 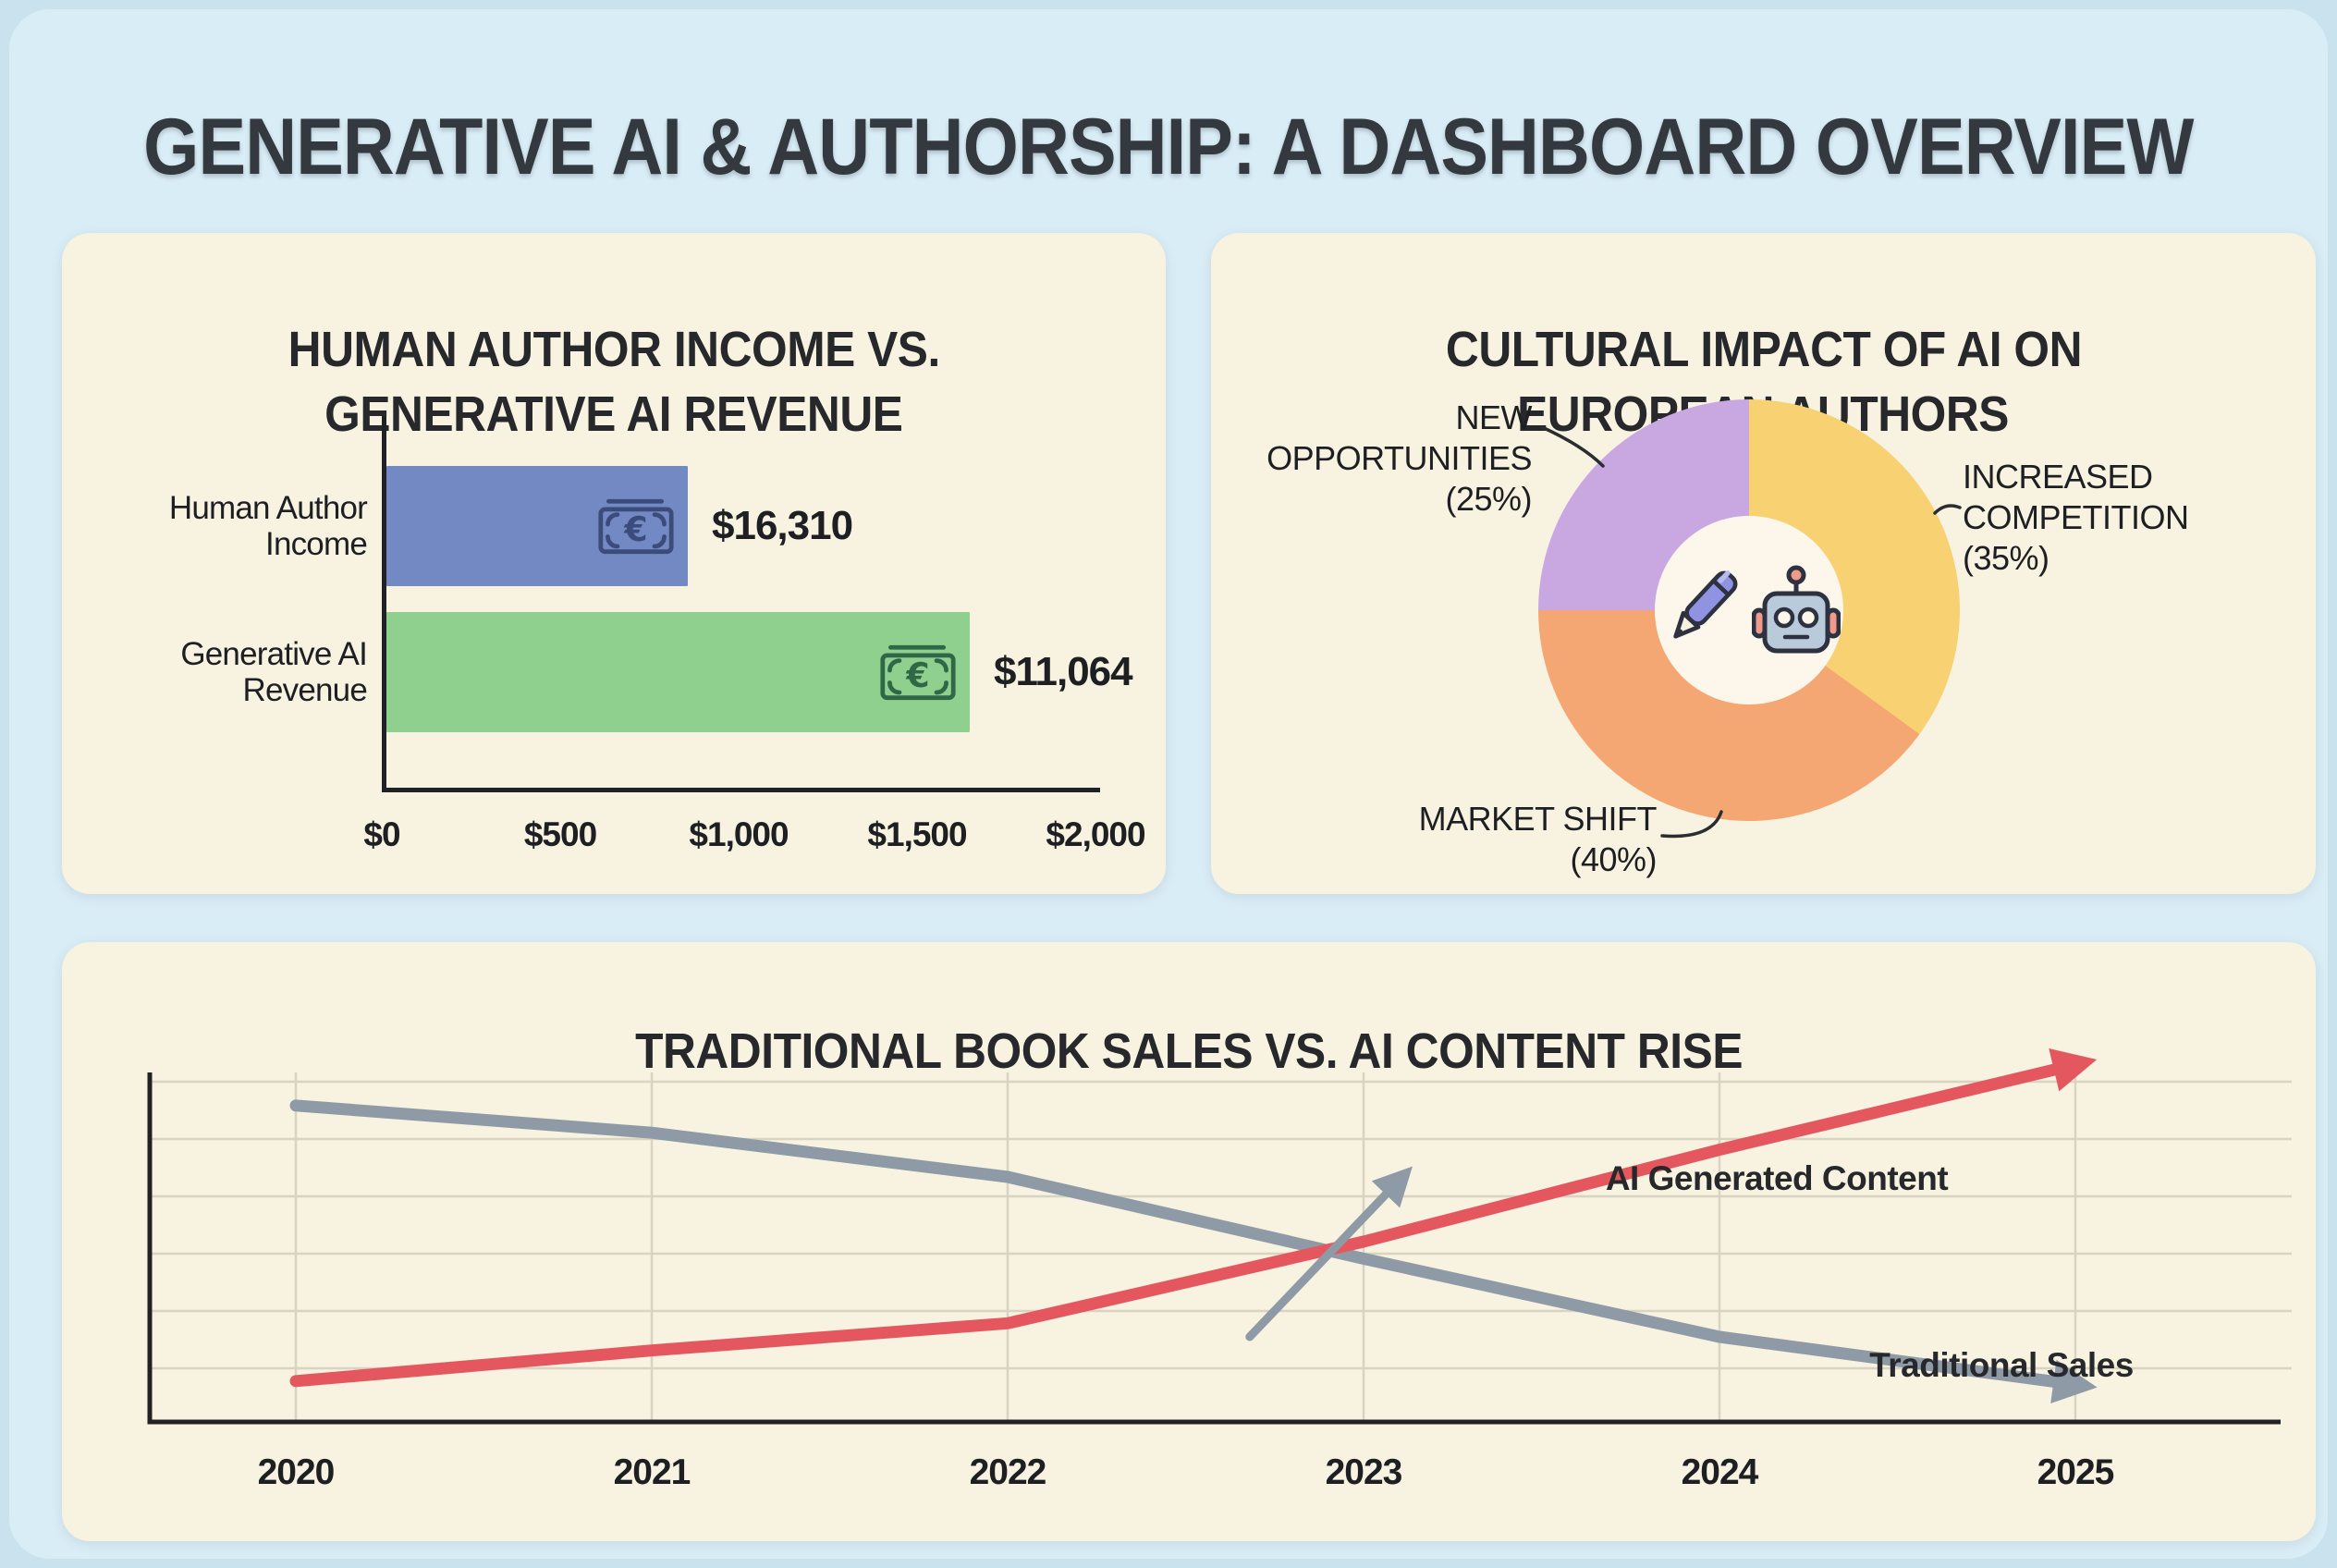 What do you see at coordinates (2076, 1472) in the screenshot?
I see `x-axis-year-label: 2025` at bounding box center [2076, 1472].